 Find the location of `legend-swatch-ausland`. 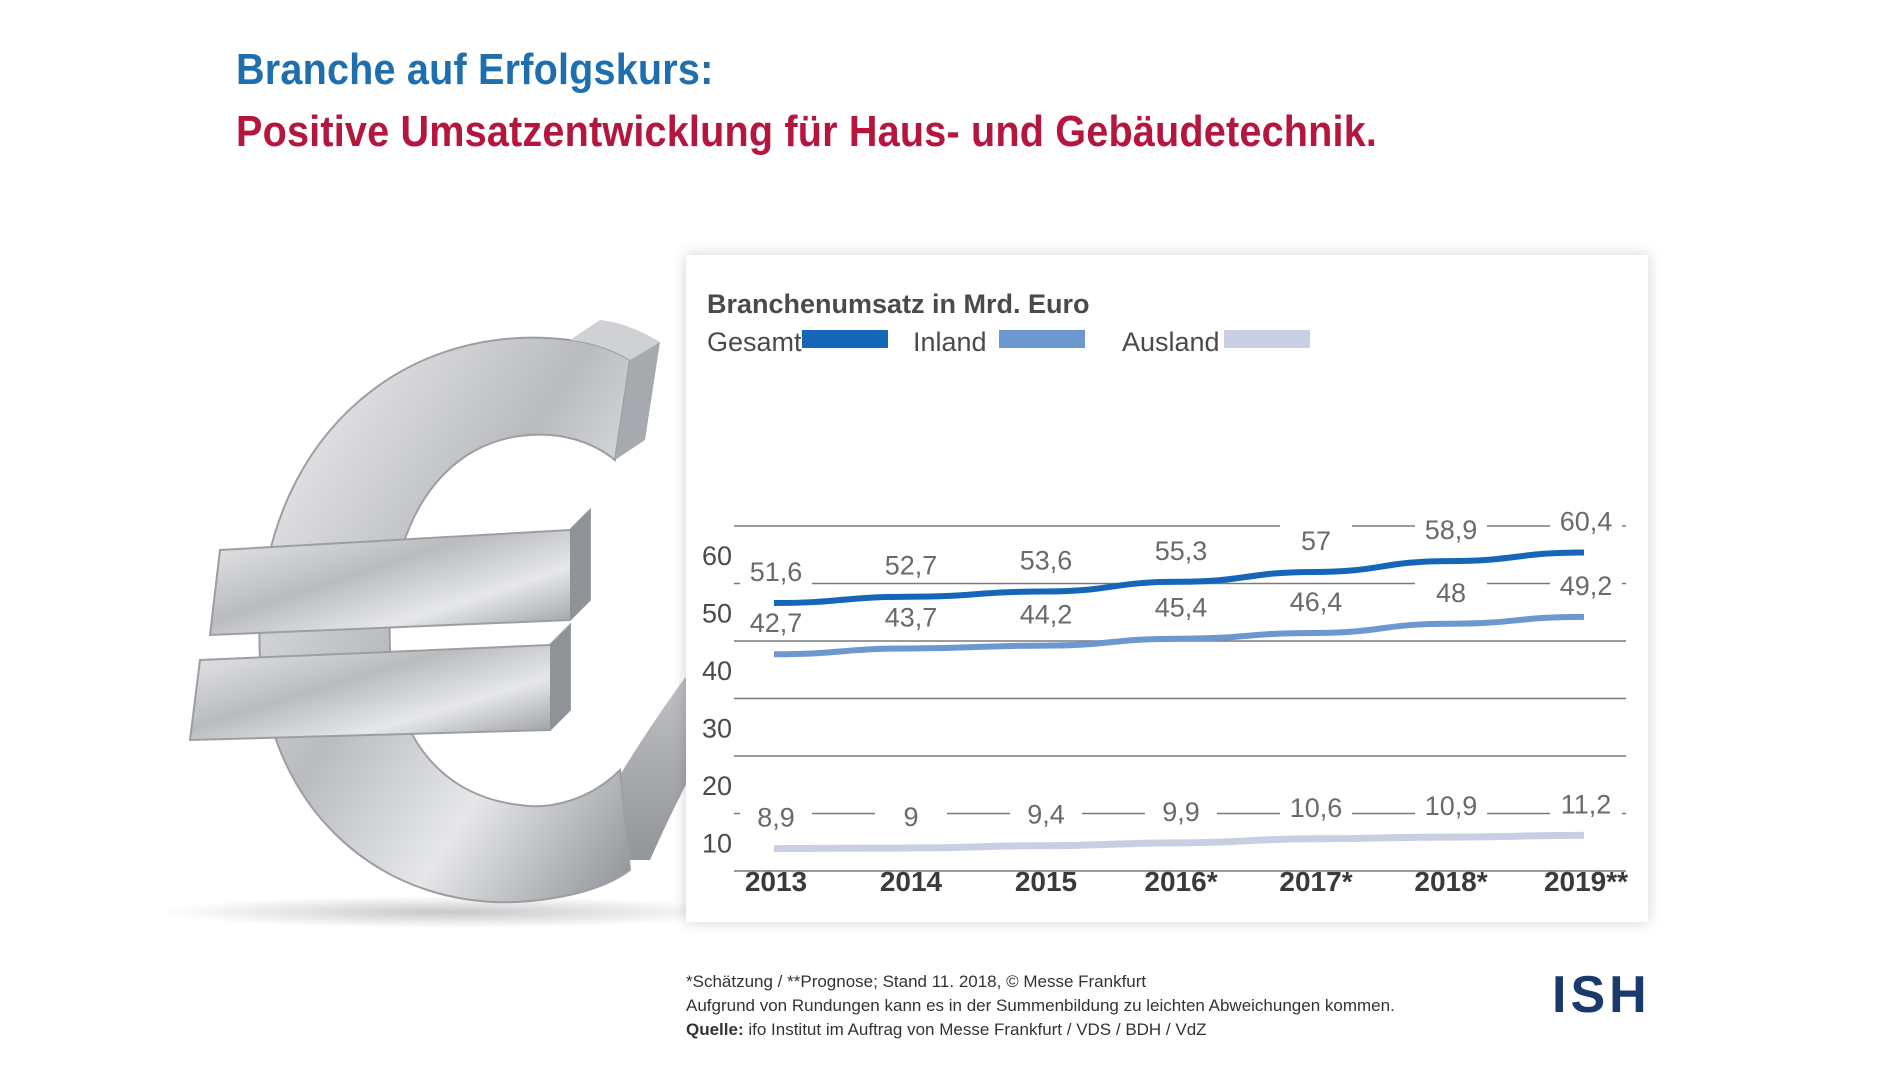

legend-swatch-ausland is located at coordinates (1267, 339).